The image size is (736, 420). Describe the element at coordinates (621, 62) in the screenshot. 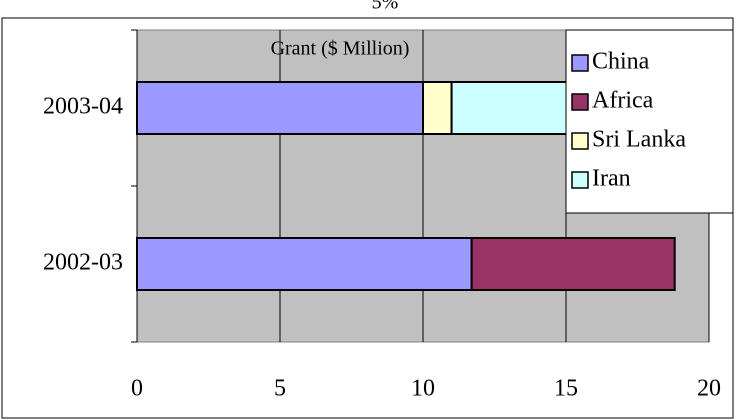

I see `legend-label: China` at that location.